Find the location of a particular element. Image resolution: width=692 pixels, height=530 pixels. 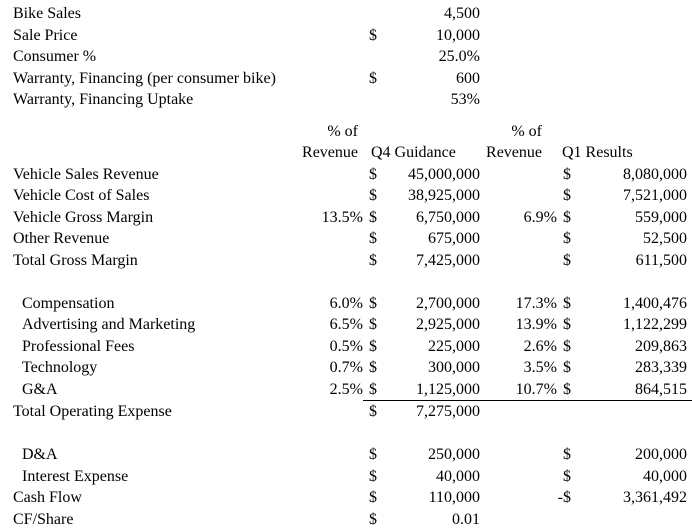

row-label: Total Operating Expense is located at coordinates (92, 411).